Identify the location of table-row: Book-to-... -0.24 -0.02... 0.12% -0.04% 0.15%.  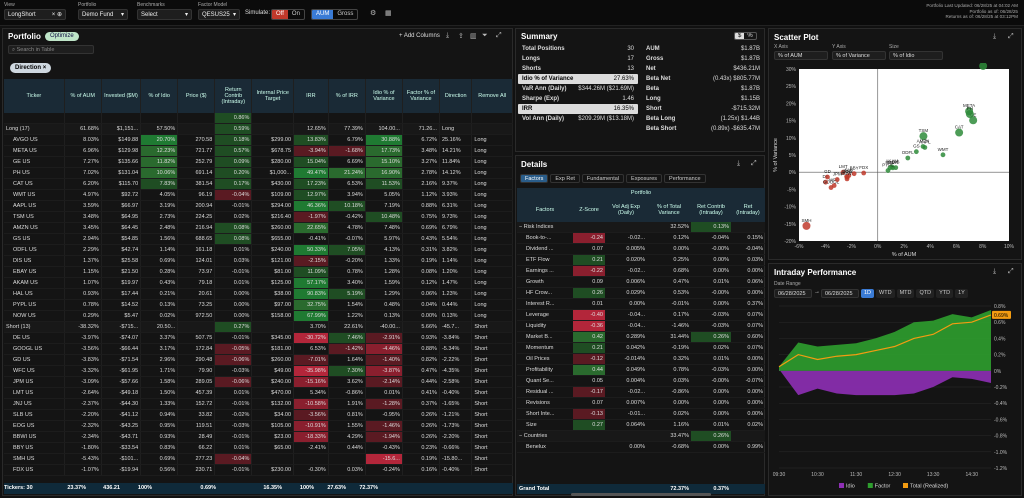
(641, 238).